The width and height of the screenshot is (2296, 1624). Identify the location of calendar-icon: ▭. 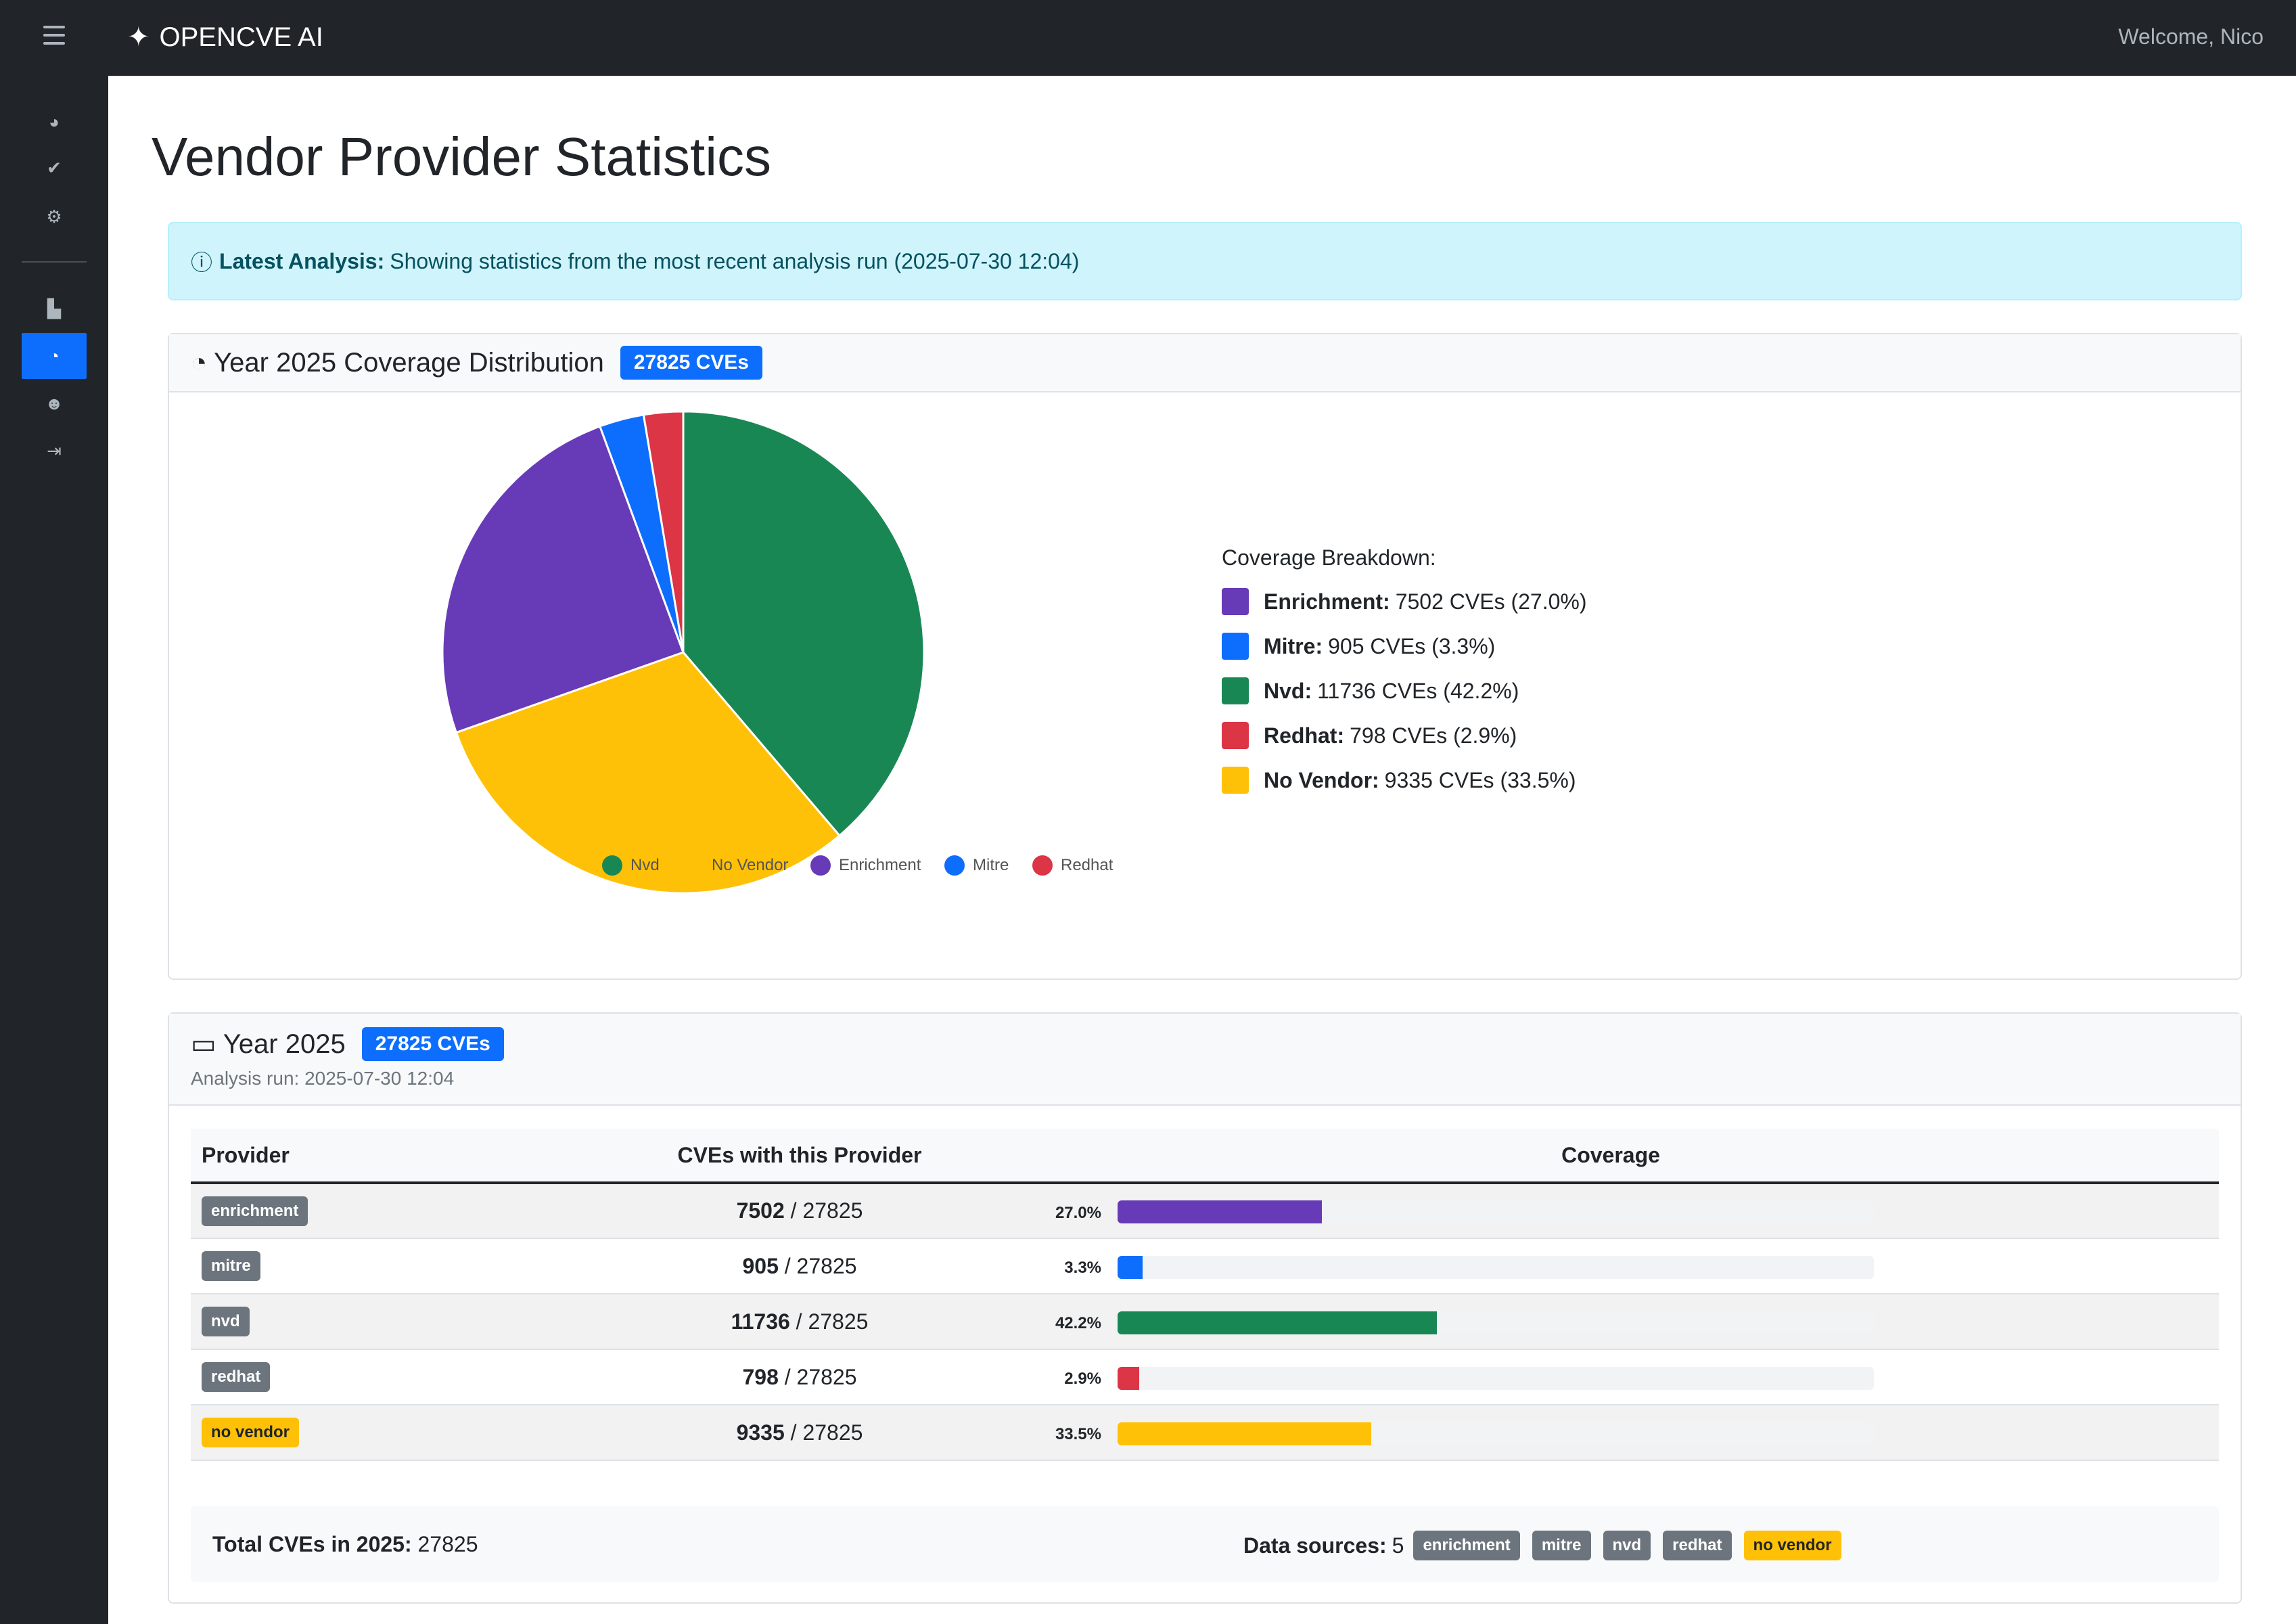
(203, 1044).